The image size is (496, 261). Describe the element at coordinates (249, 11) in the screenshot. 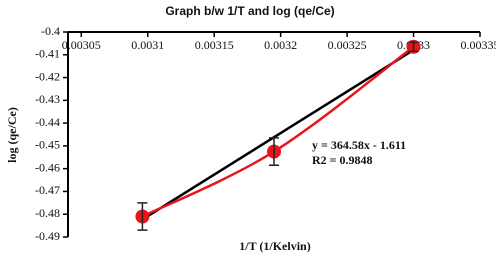

I see `chart-title: Graph b/w 1/T and log (qe/Ce)` at that location.